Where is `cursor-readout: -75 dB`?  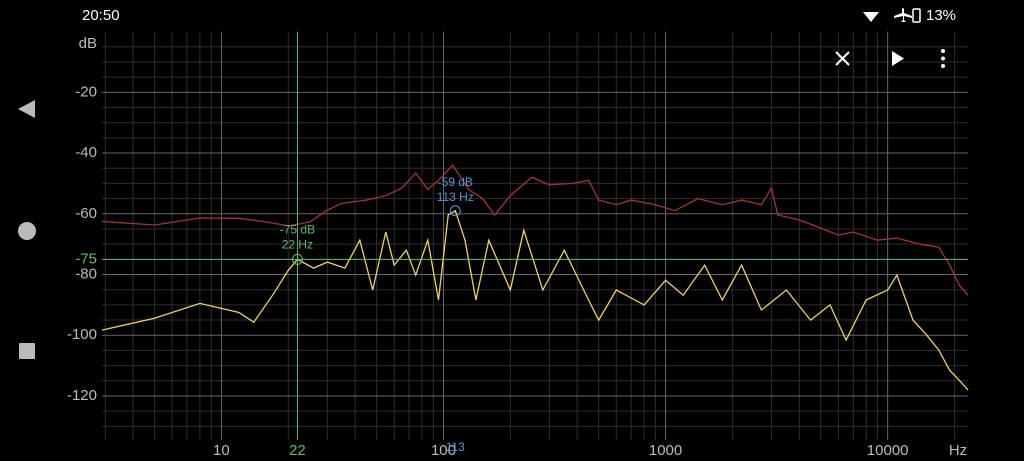
cursor-readout: -75 dB is located at coordinates (297, 230).